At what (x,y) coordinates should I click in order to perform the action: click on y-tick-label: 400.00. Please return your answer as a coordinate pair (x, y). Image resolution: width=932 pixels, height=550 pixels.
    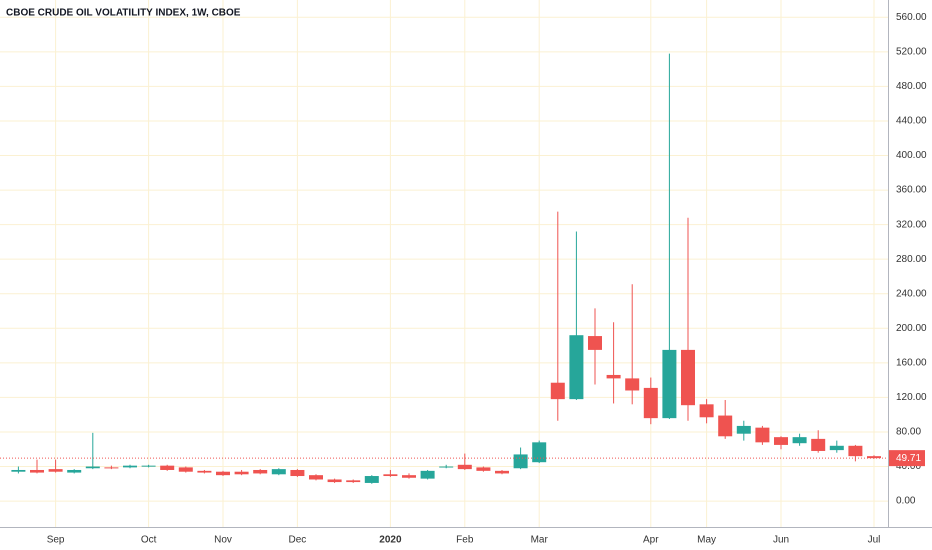
    Looking at the image, I should click on (911, 155).